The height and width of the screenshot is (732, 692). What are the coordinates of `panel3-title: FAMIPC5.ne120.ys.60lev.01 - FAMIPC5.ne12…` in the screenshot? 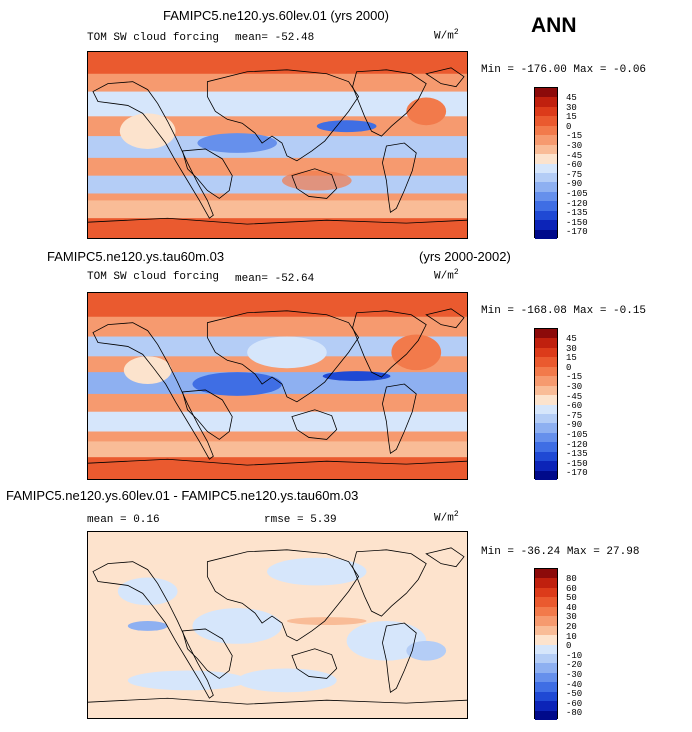 It's located at (182, 495).